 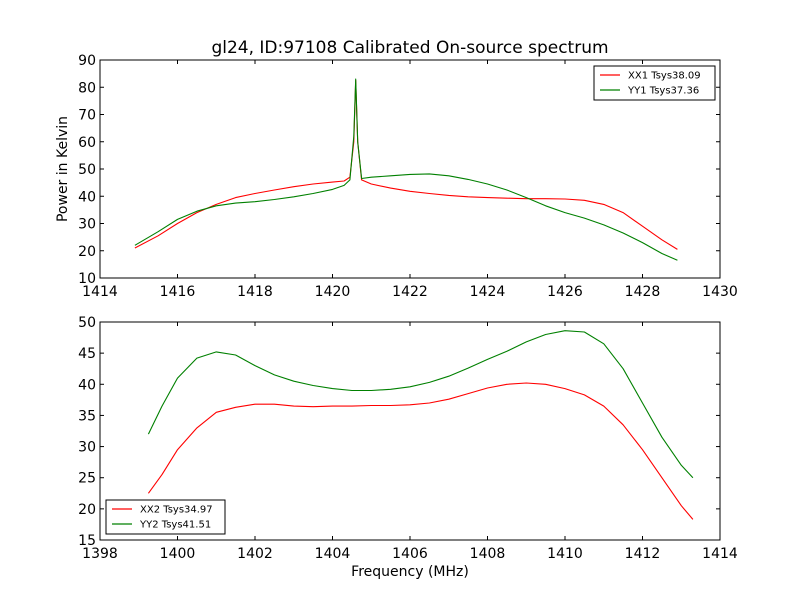 What do you see at coordinates (643, 554) in the screenshot?
I see `x-tick-label: 1412` at bounding box center [643, 554].